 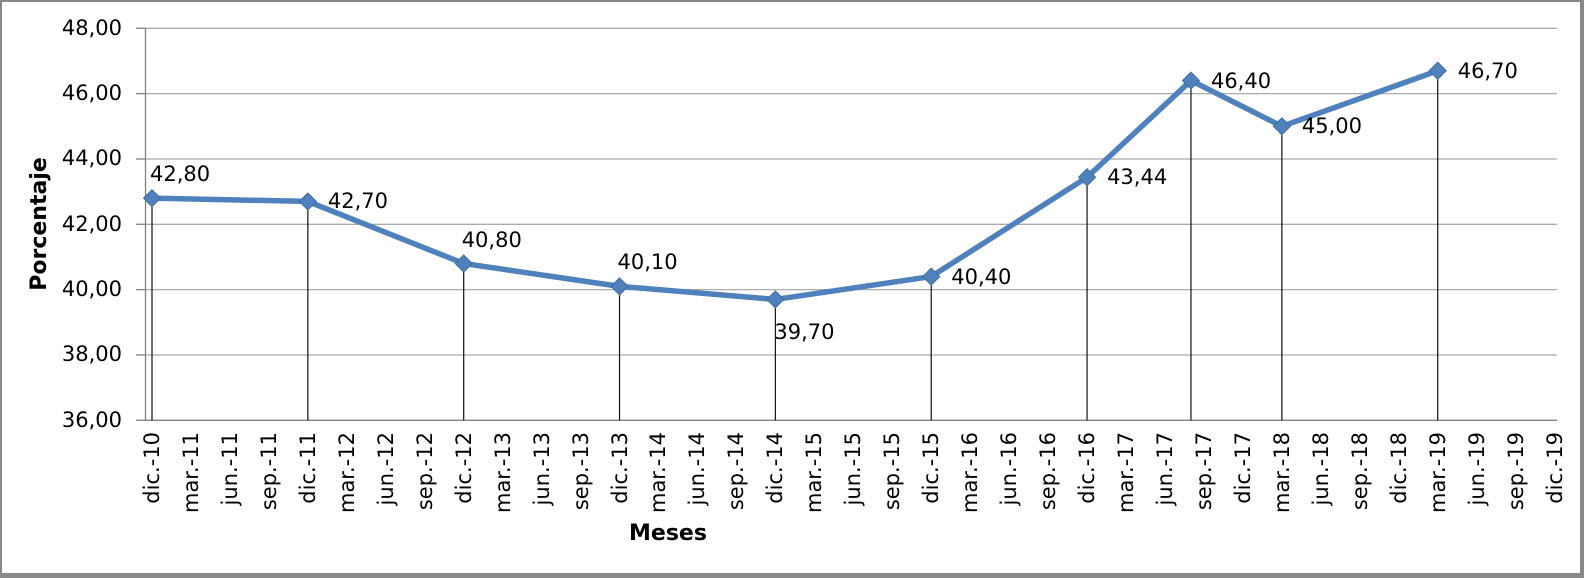 What do you see at coordinates (814, 473) in the screenshot?
I see `x-axis-tick-label: mar.-15` at bounding box center [814, 473].